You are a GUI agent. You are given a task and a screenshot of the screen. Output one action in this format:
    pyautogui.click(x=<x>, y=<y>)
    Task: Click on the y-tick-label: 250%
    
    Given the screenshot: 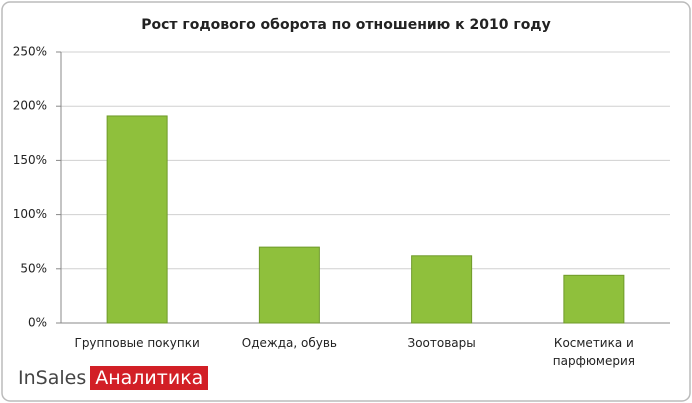 What is the action you would take?
    pyautogui.click(x=30, y=52)
    